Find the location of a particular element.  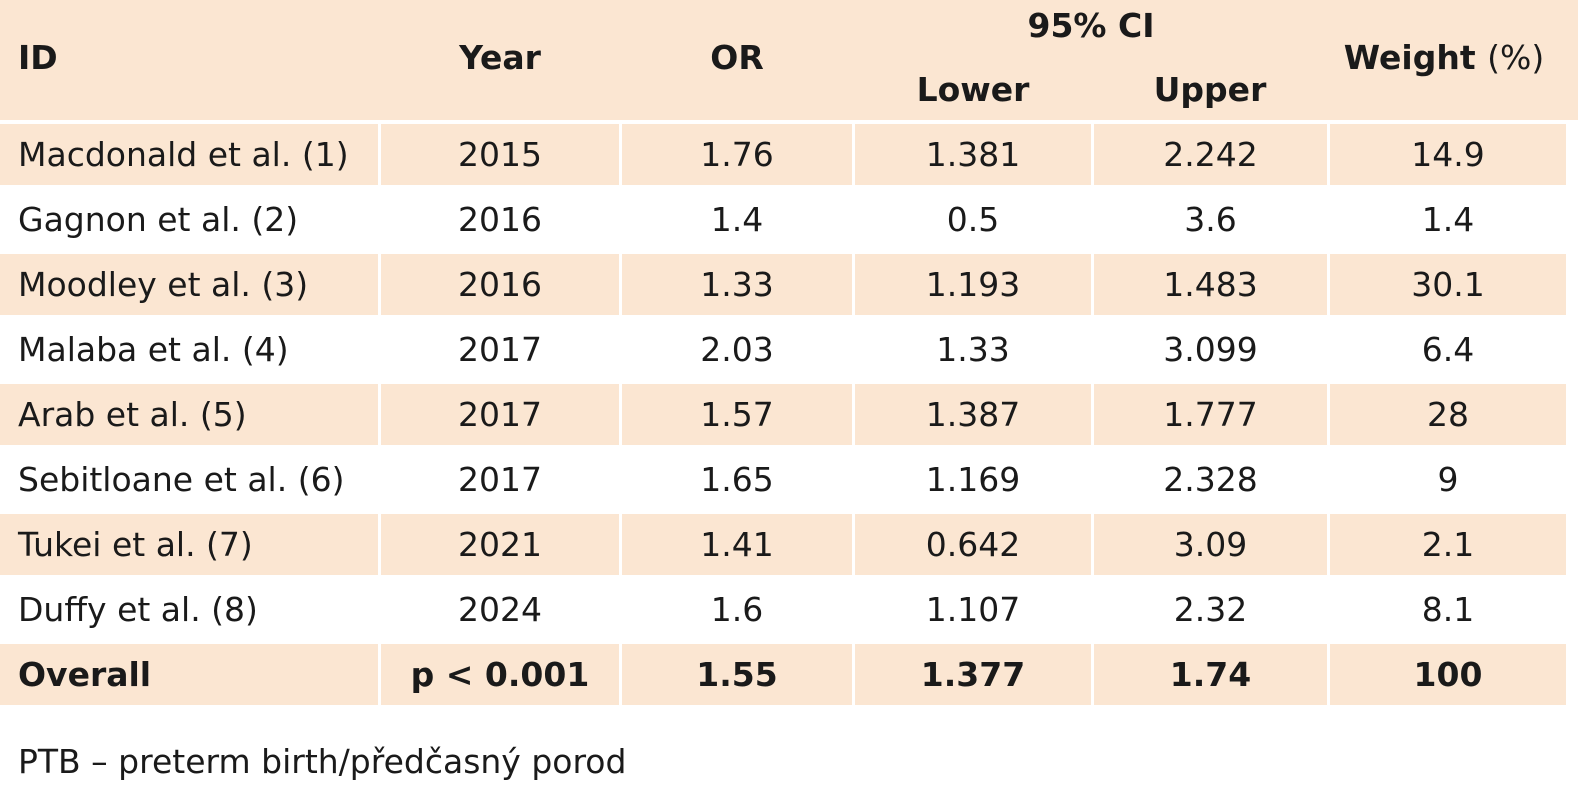

overall-id: Overall is located at coordinates (189, 674).